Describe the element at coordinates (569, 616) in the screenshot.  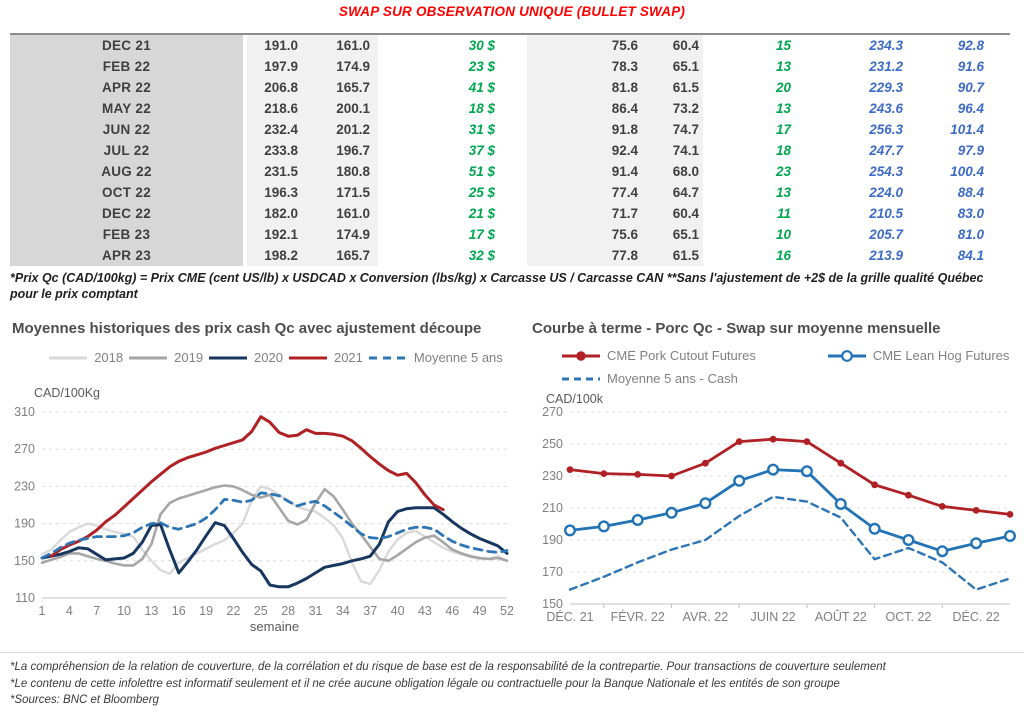
I see `x-tick-label: DÉC. 21` at that location.